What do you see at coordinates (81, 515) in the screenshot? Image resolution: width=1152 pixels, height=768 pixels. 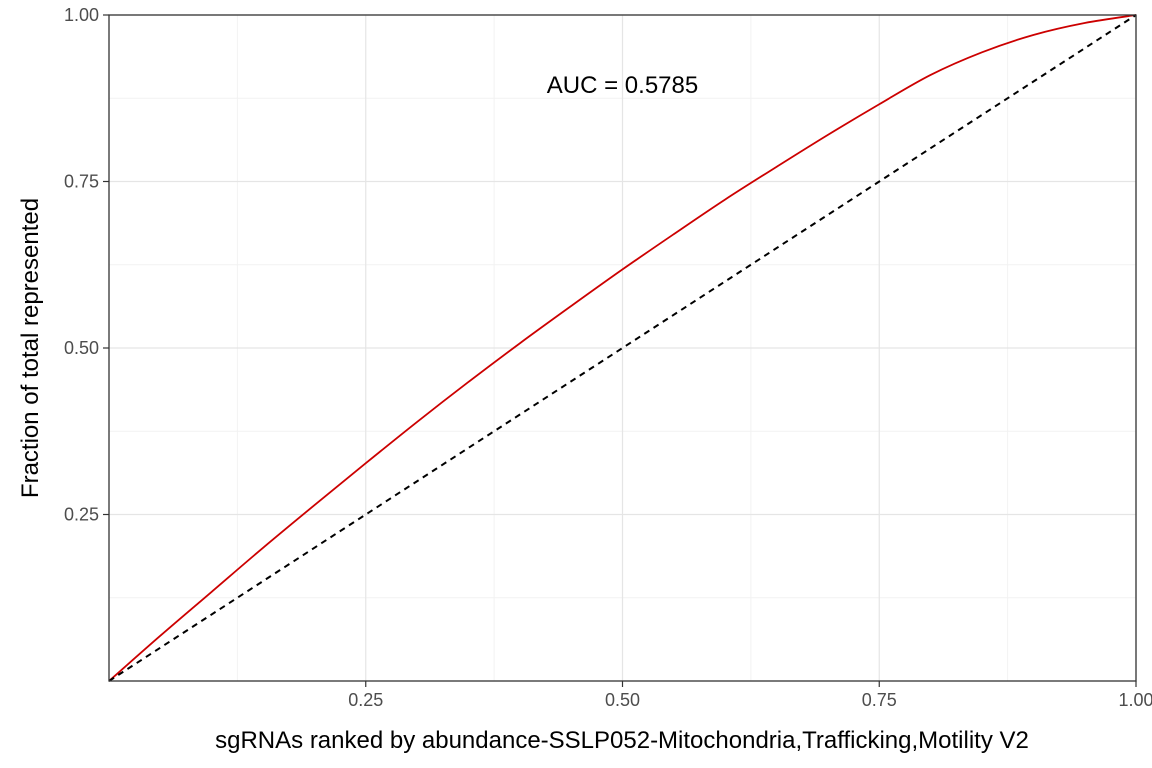 I see `y-tick-label-0: 0.25` at bounding box center [81, 515].